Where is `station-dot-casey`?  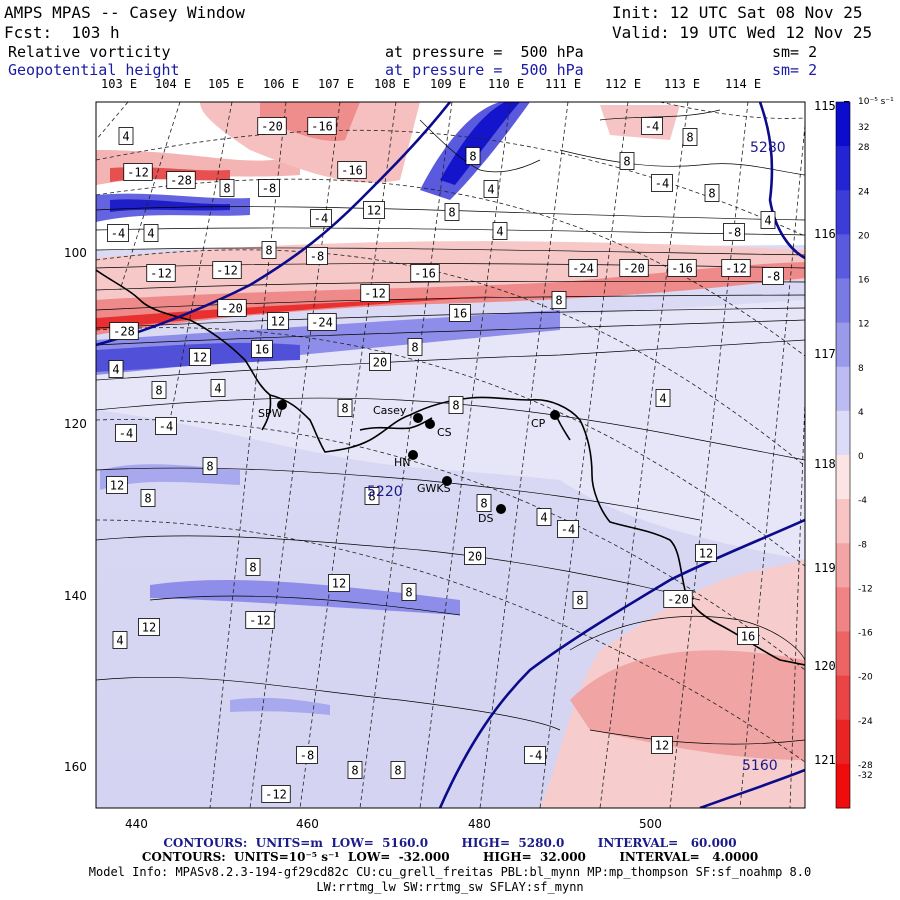 station-dot-casey is located at coordinates (418, 418).